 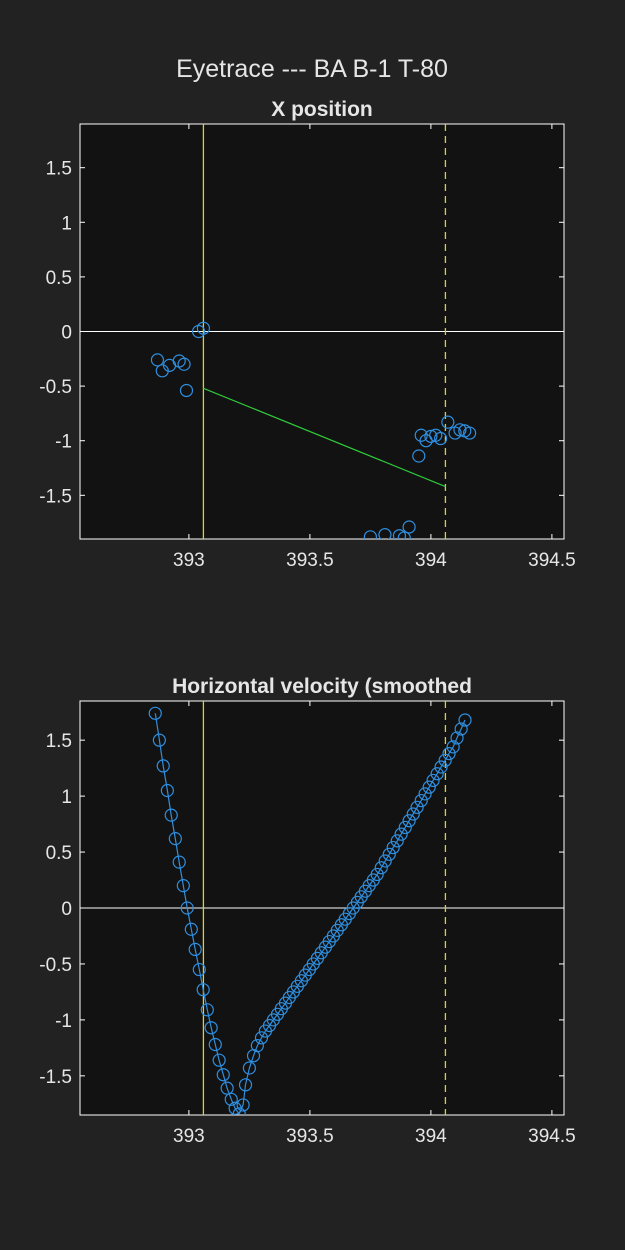 What do you see at coordinates (322, 109) in the screenshot?
I see `x-position-title: X position` at bounding box center [322, 109].